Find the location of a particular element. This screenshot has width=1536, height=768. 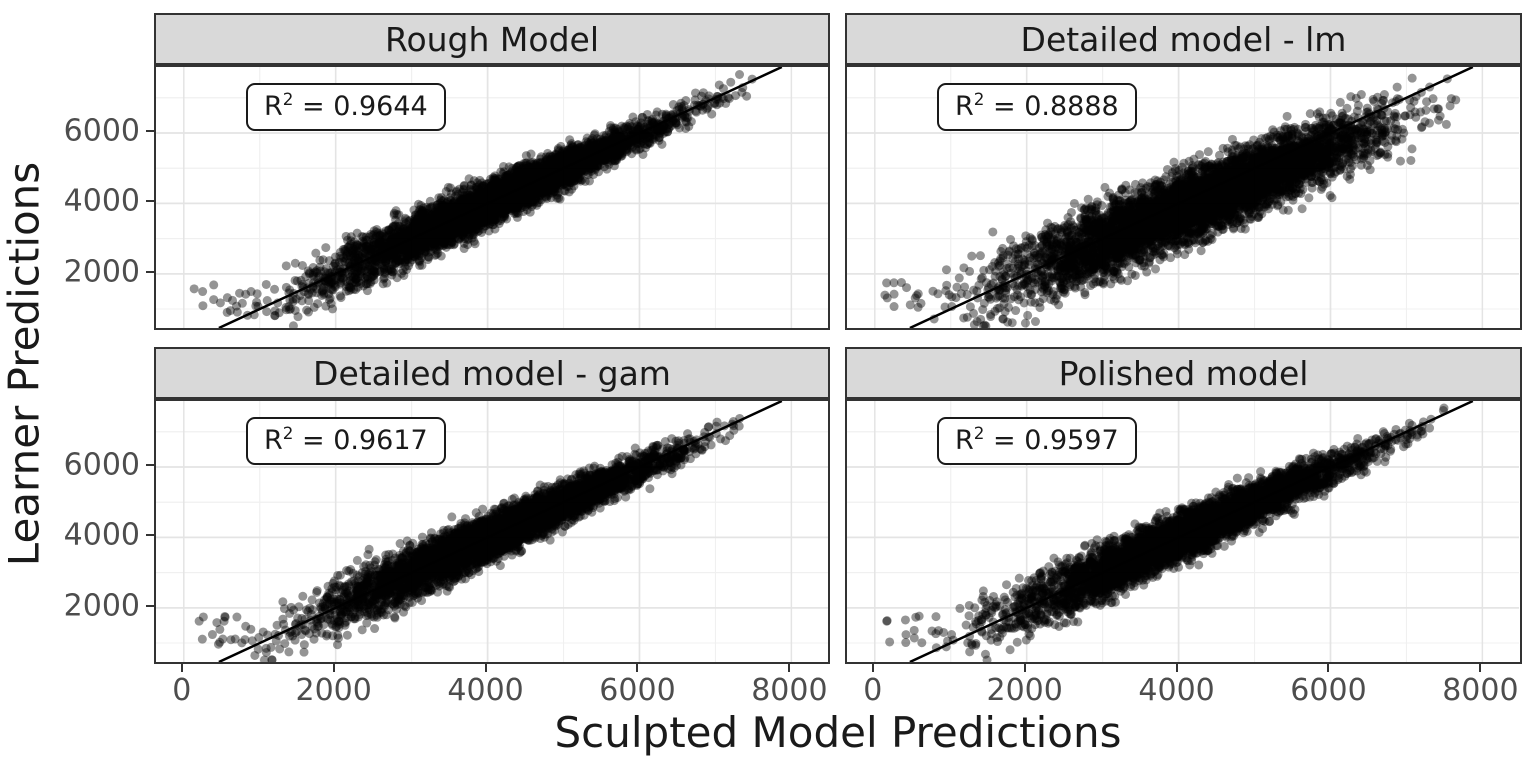

facet-strip-rough-model: Rough Model is located at coordinates (492, 39).